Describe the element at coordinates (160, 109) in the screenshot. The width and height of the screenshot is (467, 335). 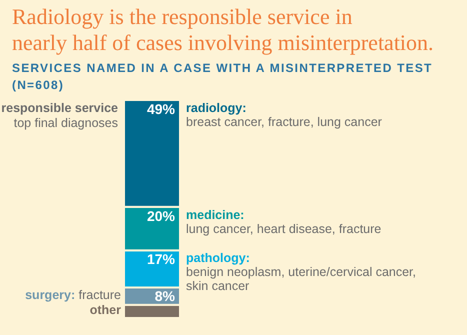
I see `data-label: 49%` at that location.